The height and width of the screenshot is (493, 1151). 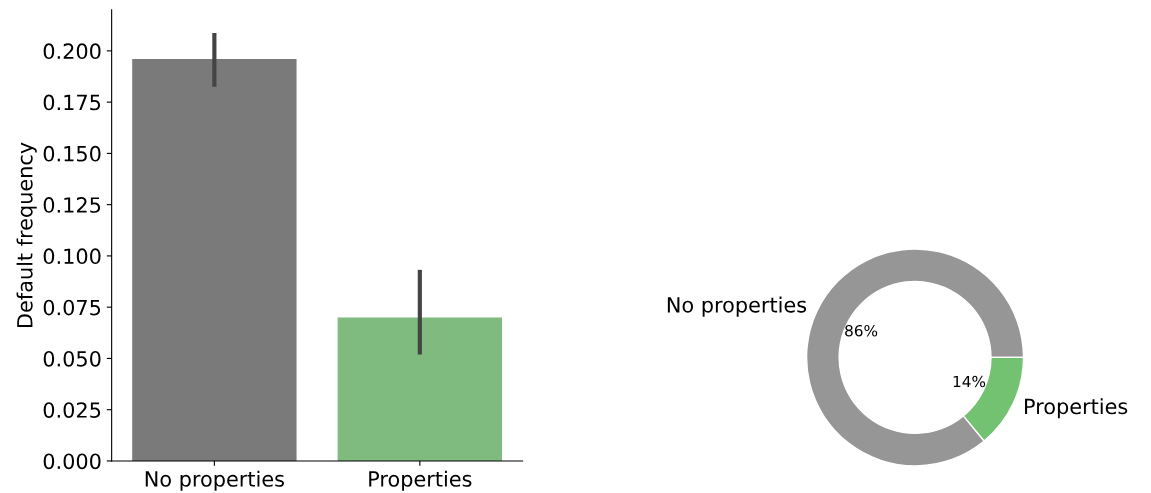 I want to click on y-tick-label: 0.150, so click(x=72, y=153).